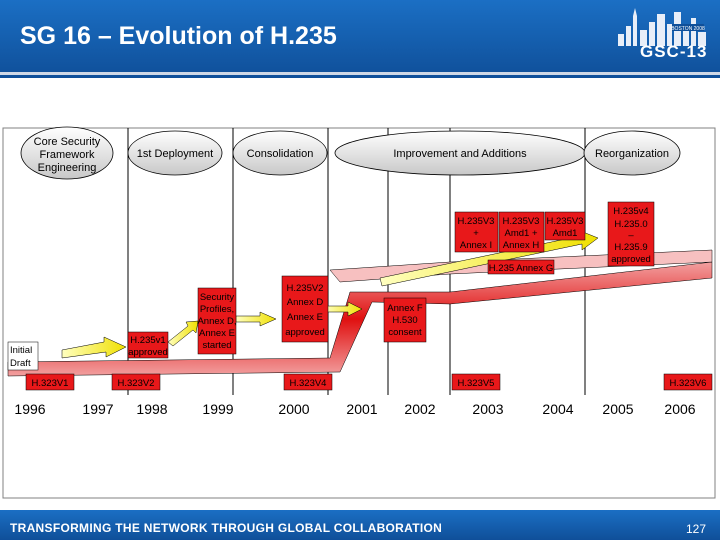 This screenshot has width=720, height=540. I want to click on svg-text: Amd1 +, so click(520, 233).